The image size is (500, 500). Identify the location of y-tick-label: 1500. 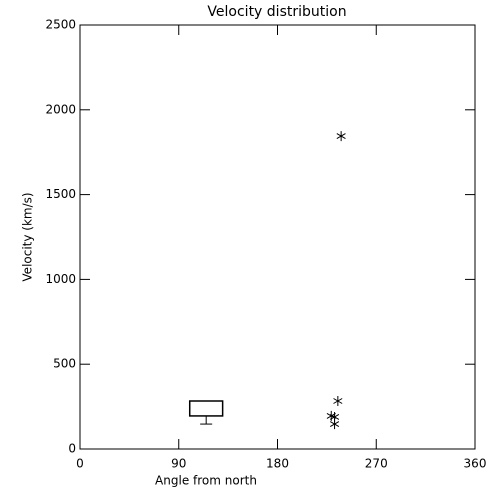
(60, 194).